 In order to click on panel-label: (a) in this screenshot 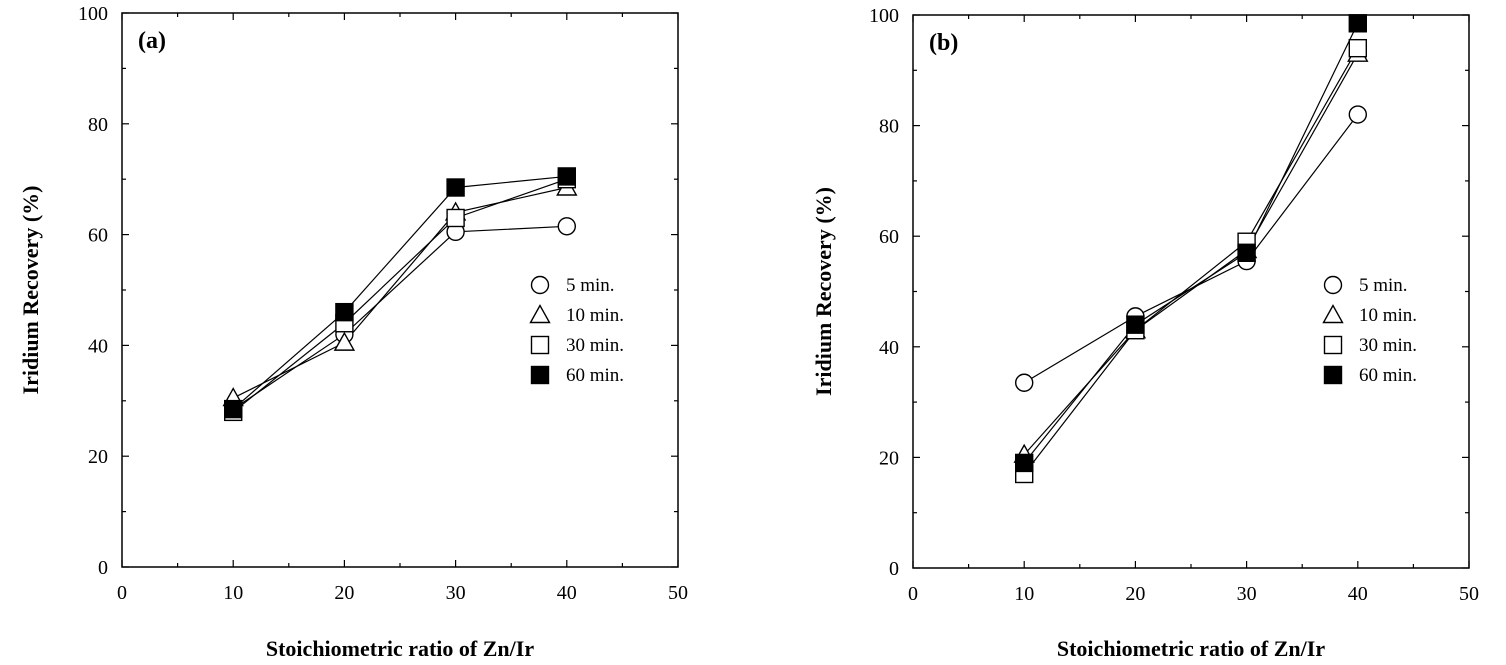, I will do `click(152, 41)`.